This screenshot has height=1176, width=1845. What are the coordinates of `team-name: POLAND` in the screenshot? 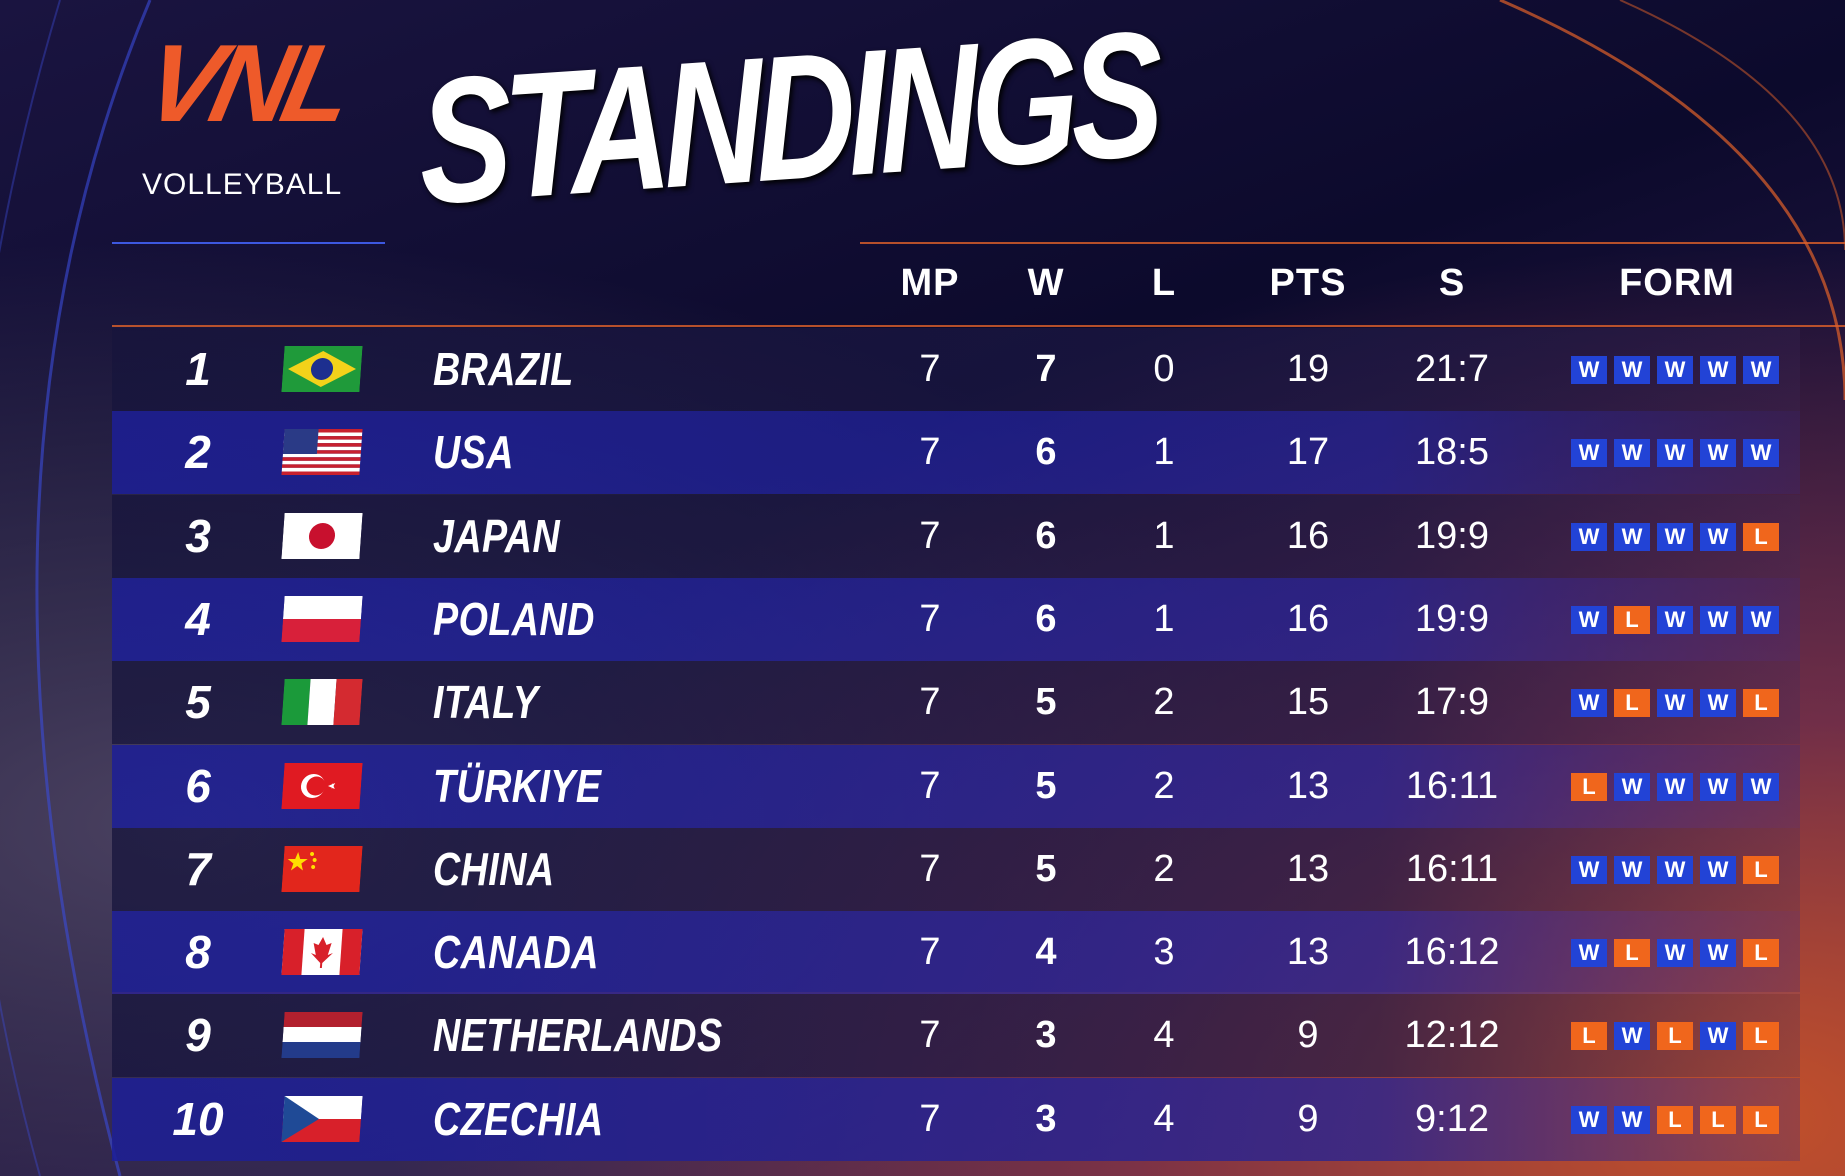 It's located at (514, 618).